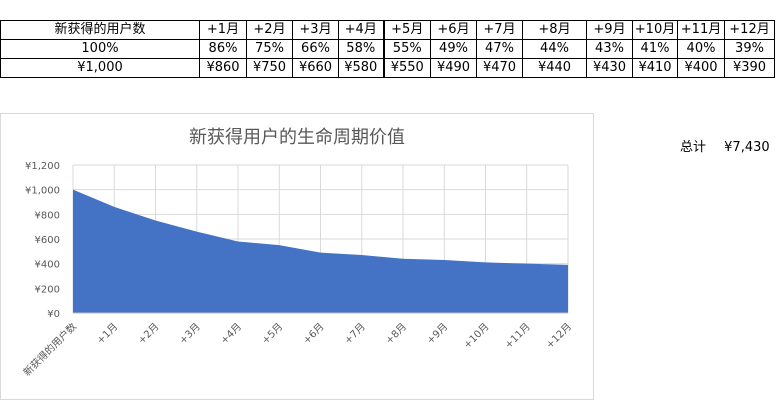 The image size is (776, 419). Describe the element at coordinates (693, 147) in the screenshot. I see `total-label: 总计` at that location.